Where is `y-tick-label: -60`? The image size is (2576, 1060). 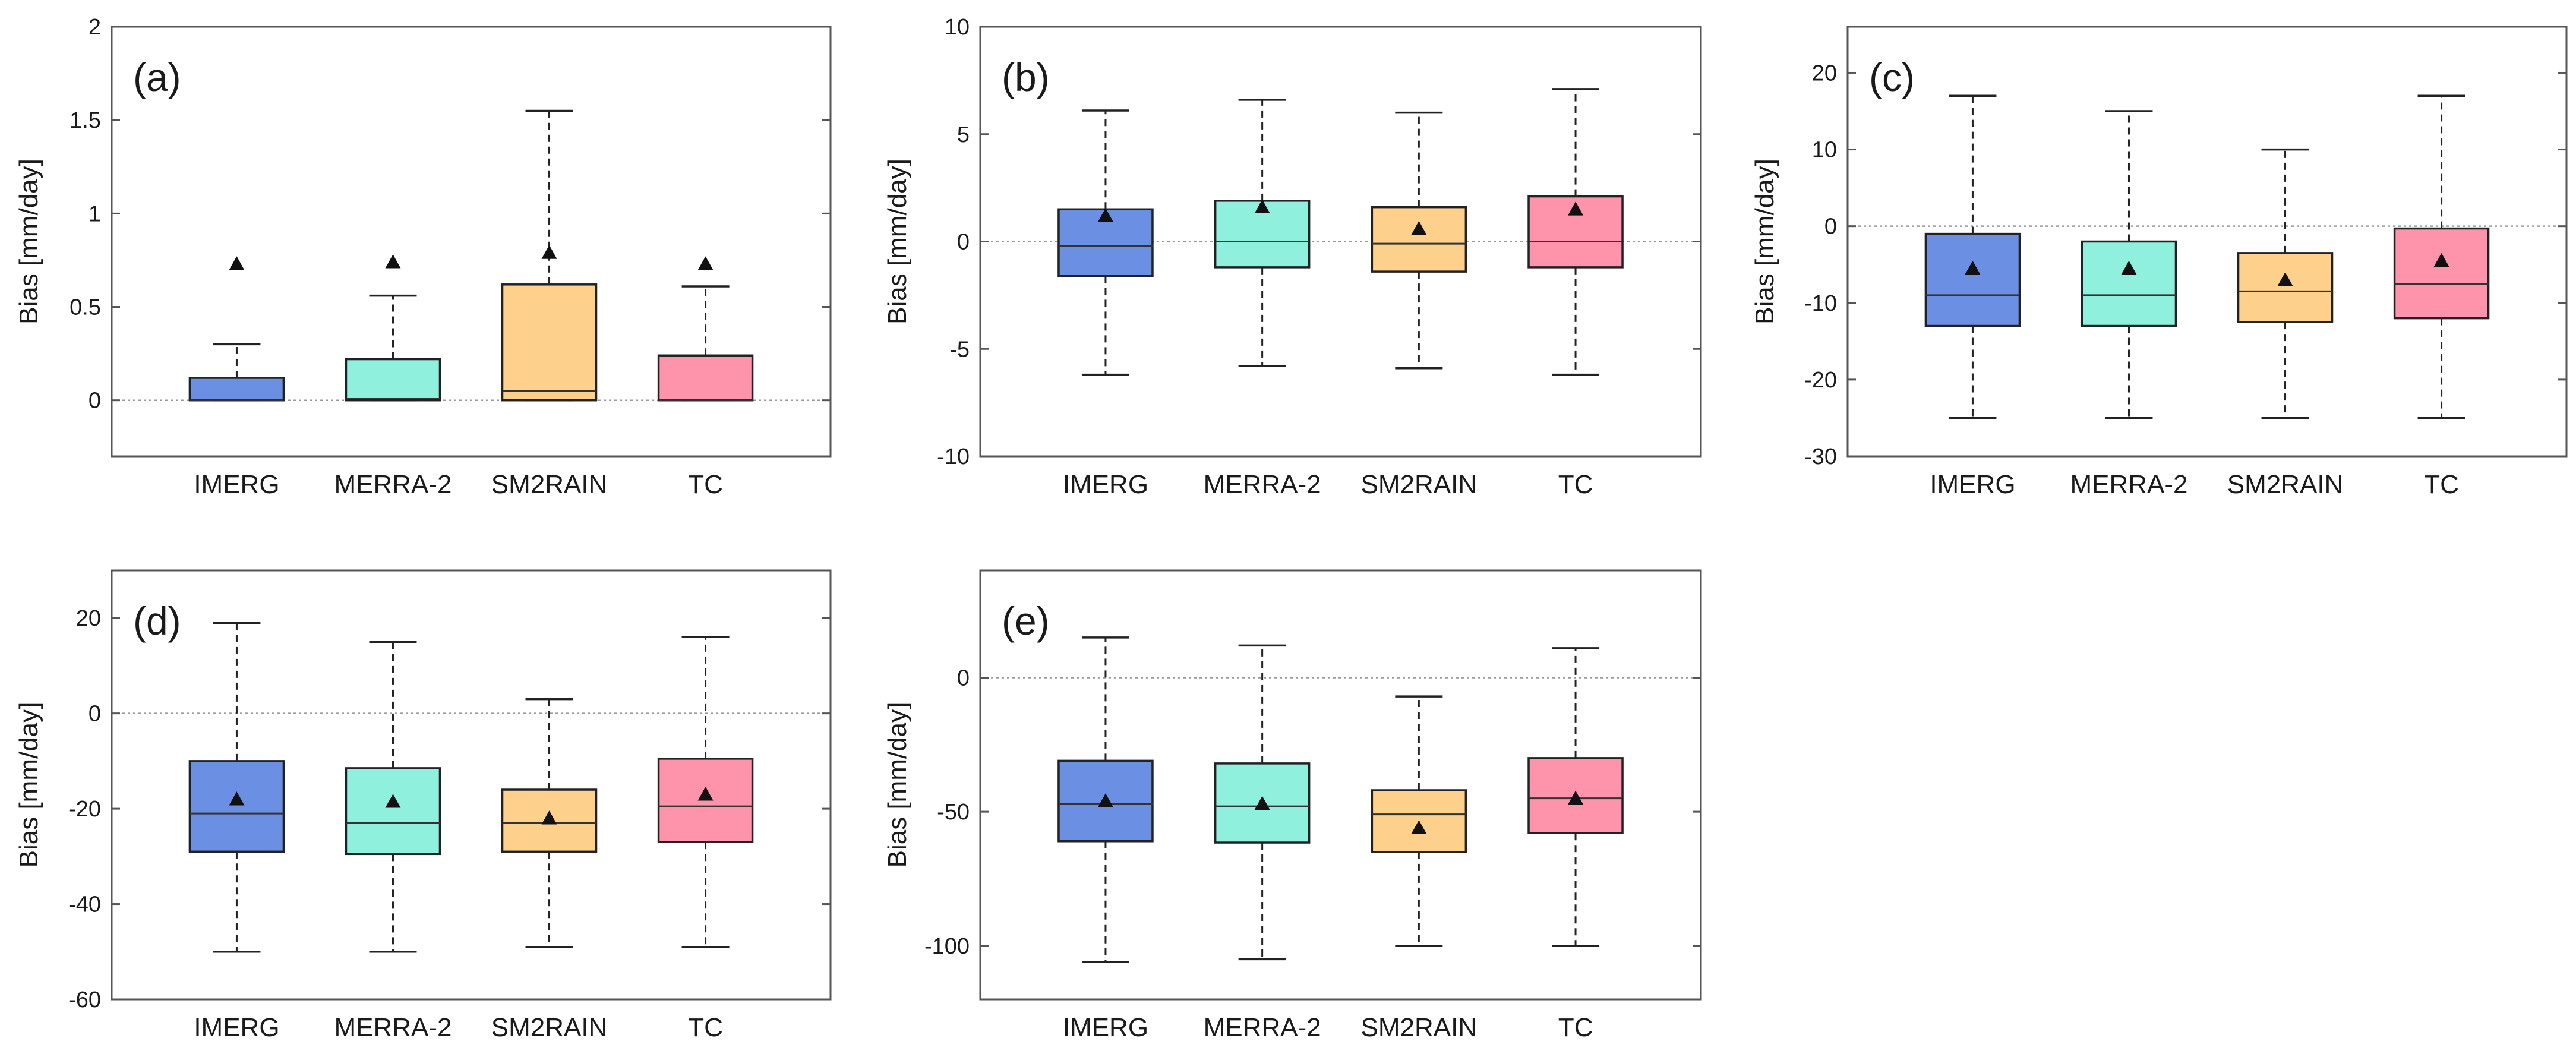
y-tick-label: -60 is located at coordinates (84, 1000).